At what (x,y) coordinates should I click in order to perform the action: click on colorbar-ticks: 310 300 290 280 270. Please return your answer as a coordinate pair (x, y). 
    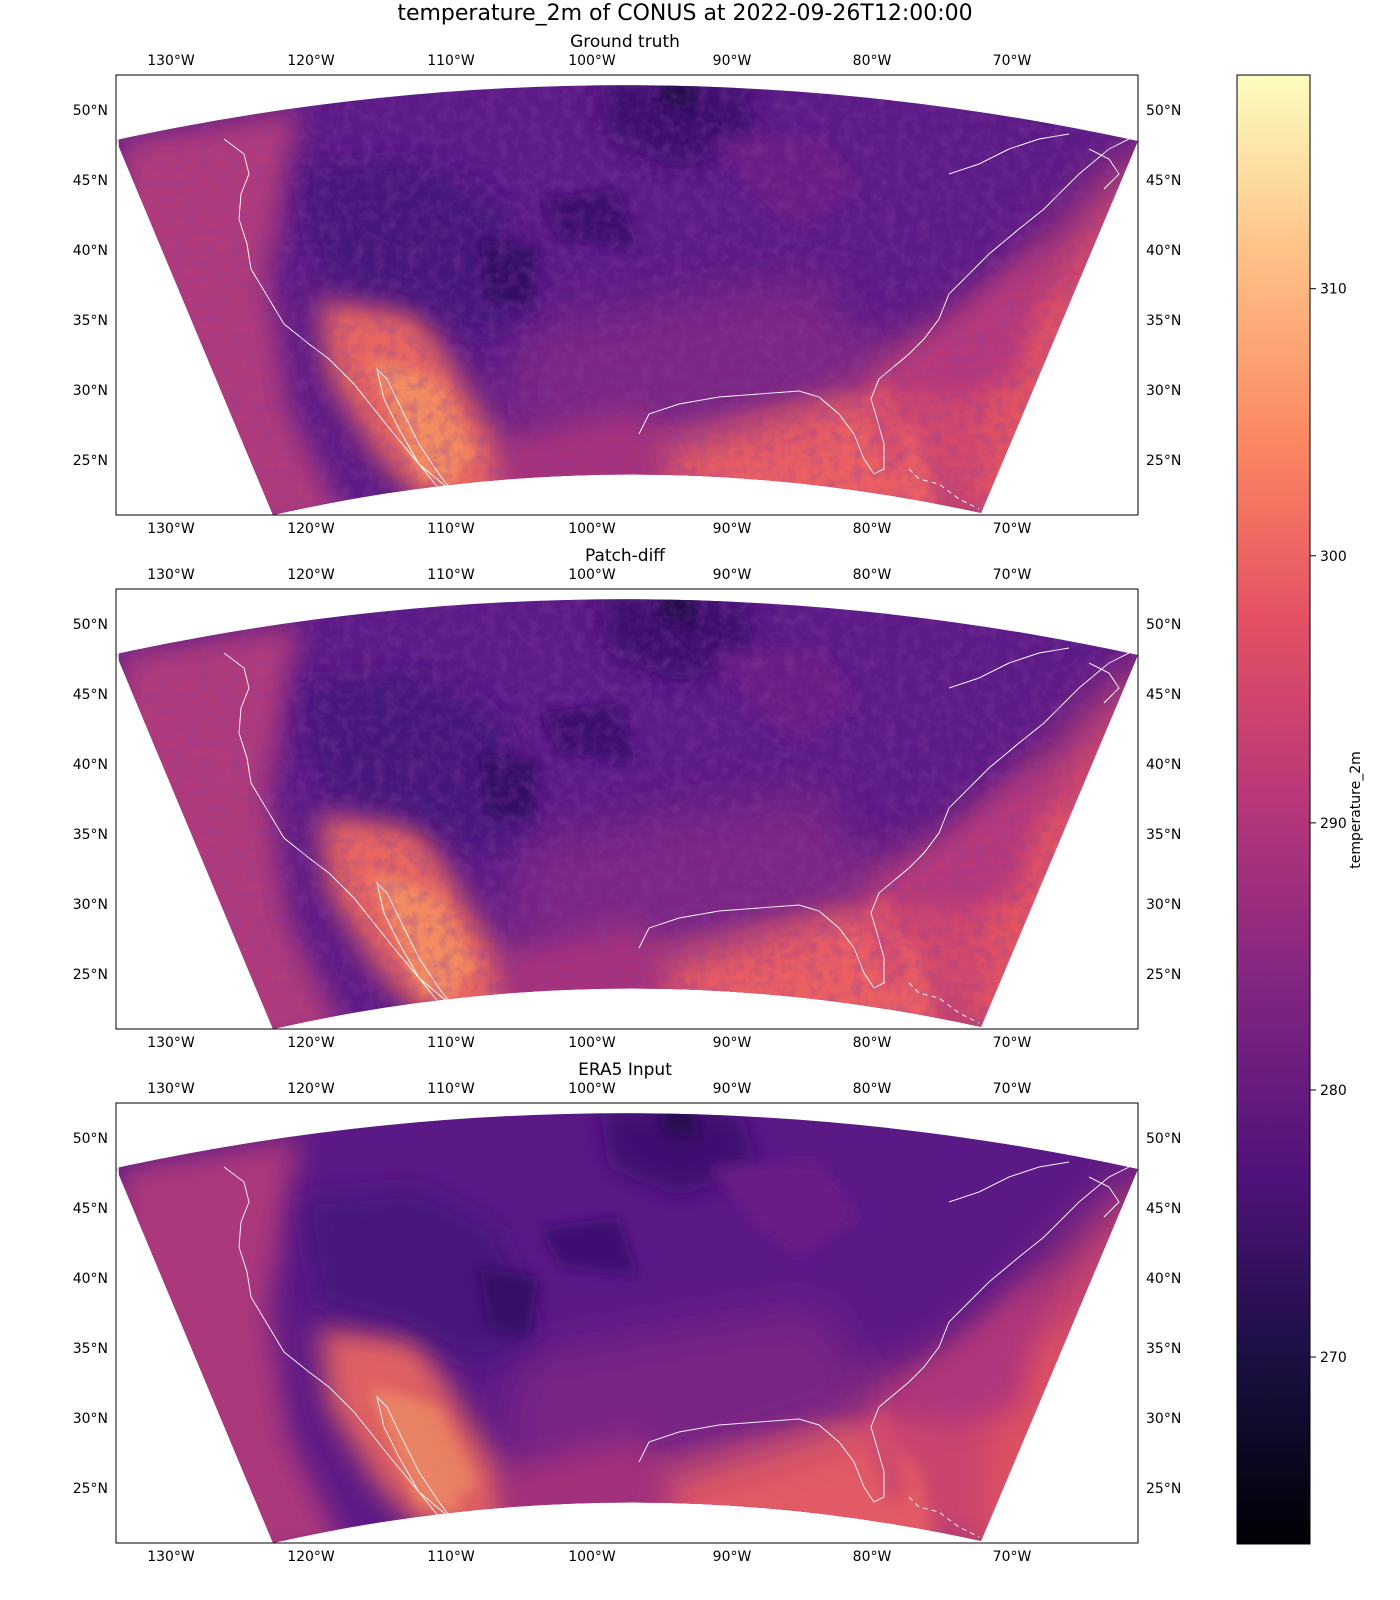
    Looking at the image, I should click on (1328, 824).